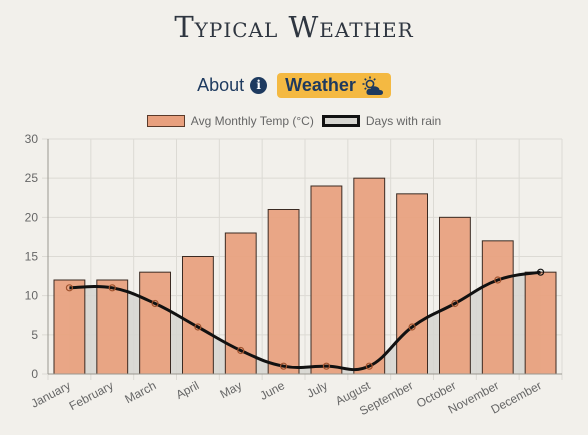 This screenshot has width=588, height=435. Describe the element at coordinates (231, 389) in the screenshot. I see `x-tick-label: May` at that location.